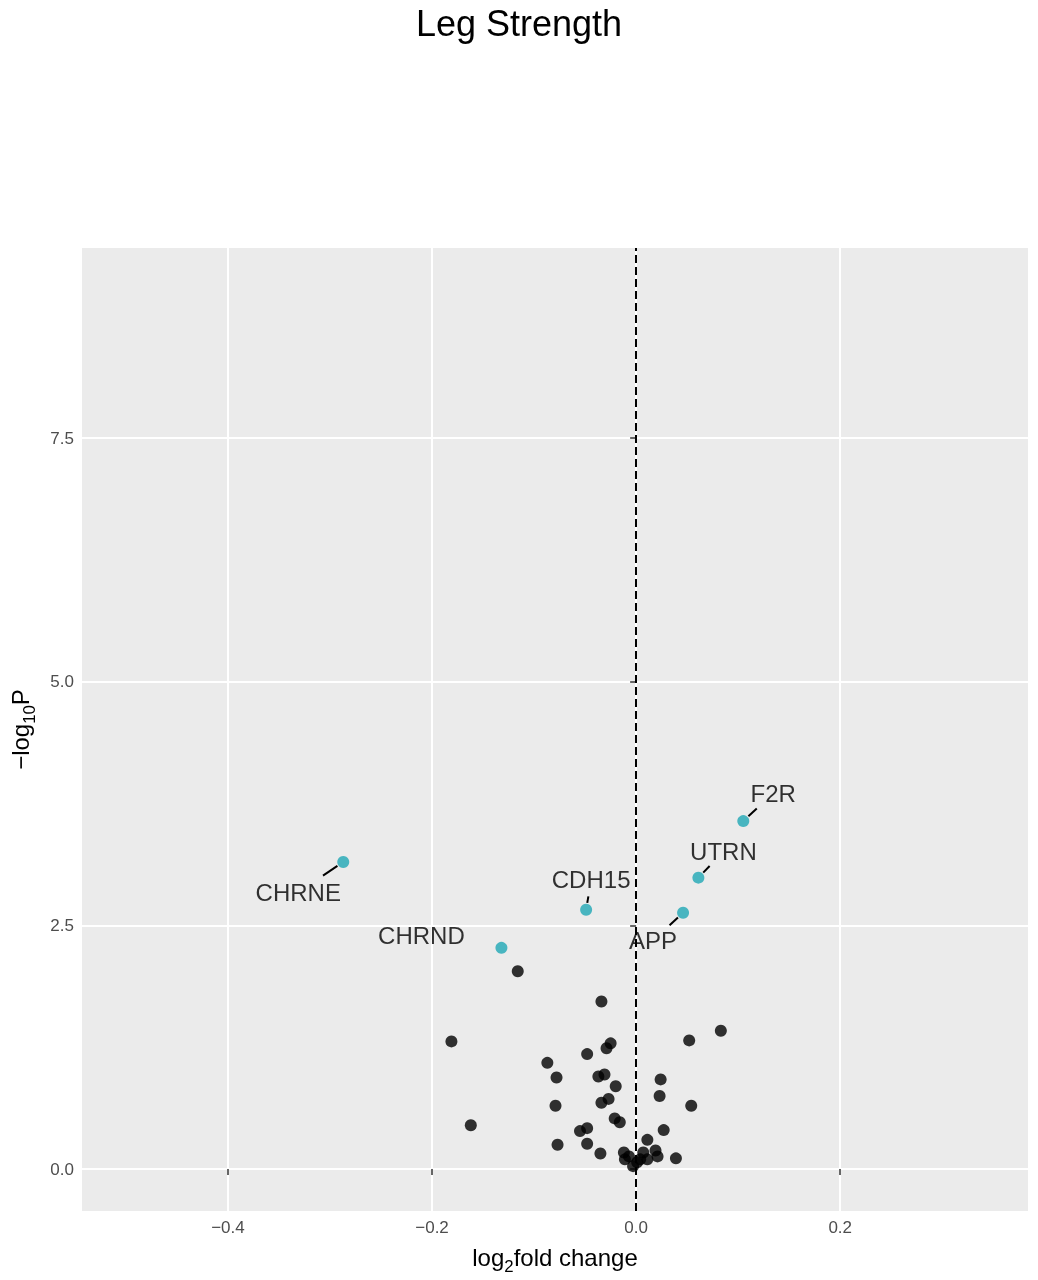 The image size is (1038, 1280). Describe the element at coordinates (62, 682) in the screenshot. I see `y-tick-label: 5.0` at that location.